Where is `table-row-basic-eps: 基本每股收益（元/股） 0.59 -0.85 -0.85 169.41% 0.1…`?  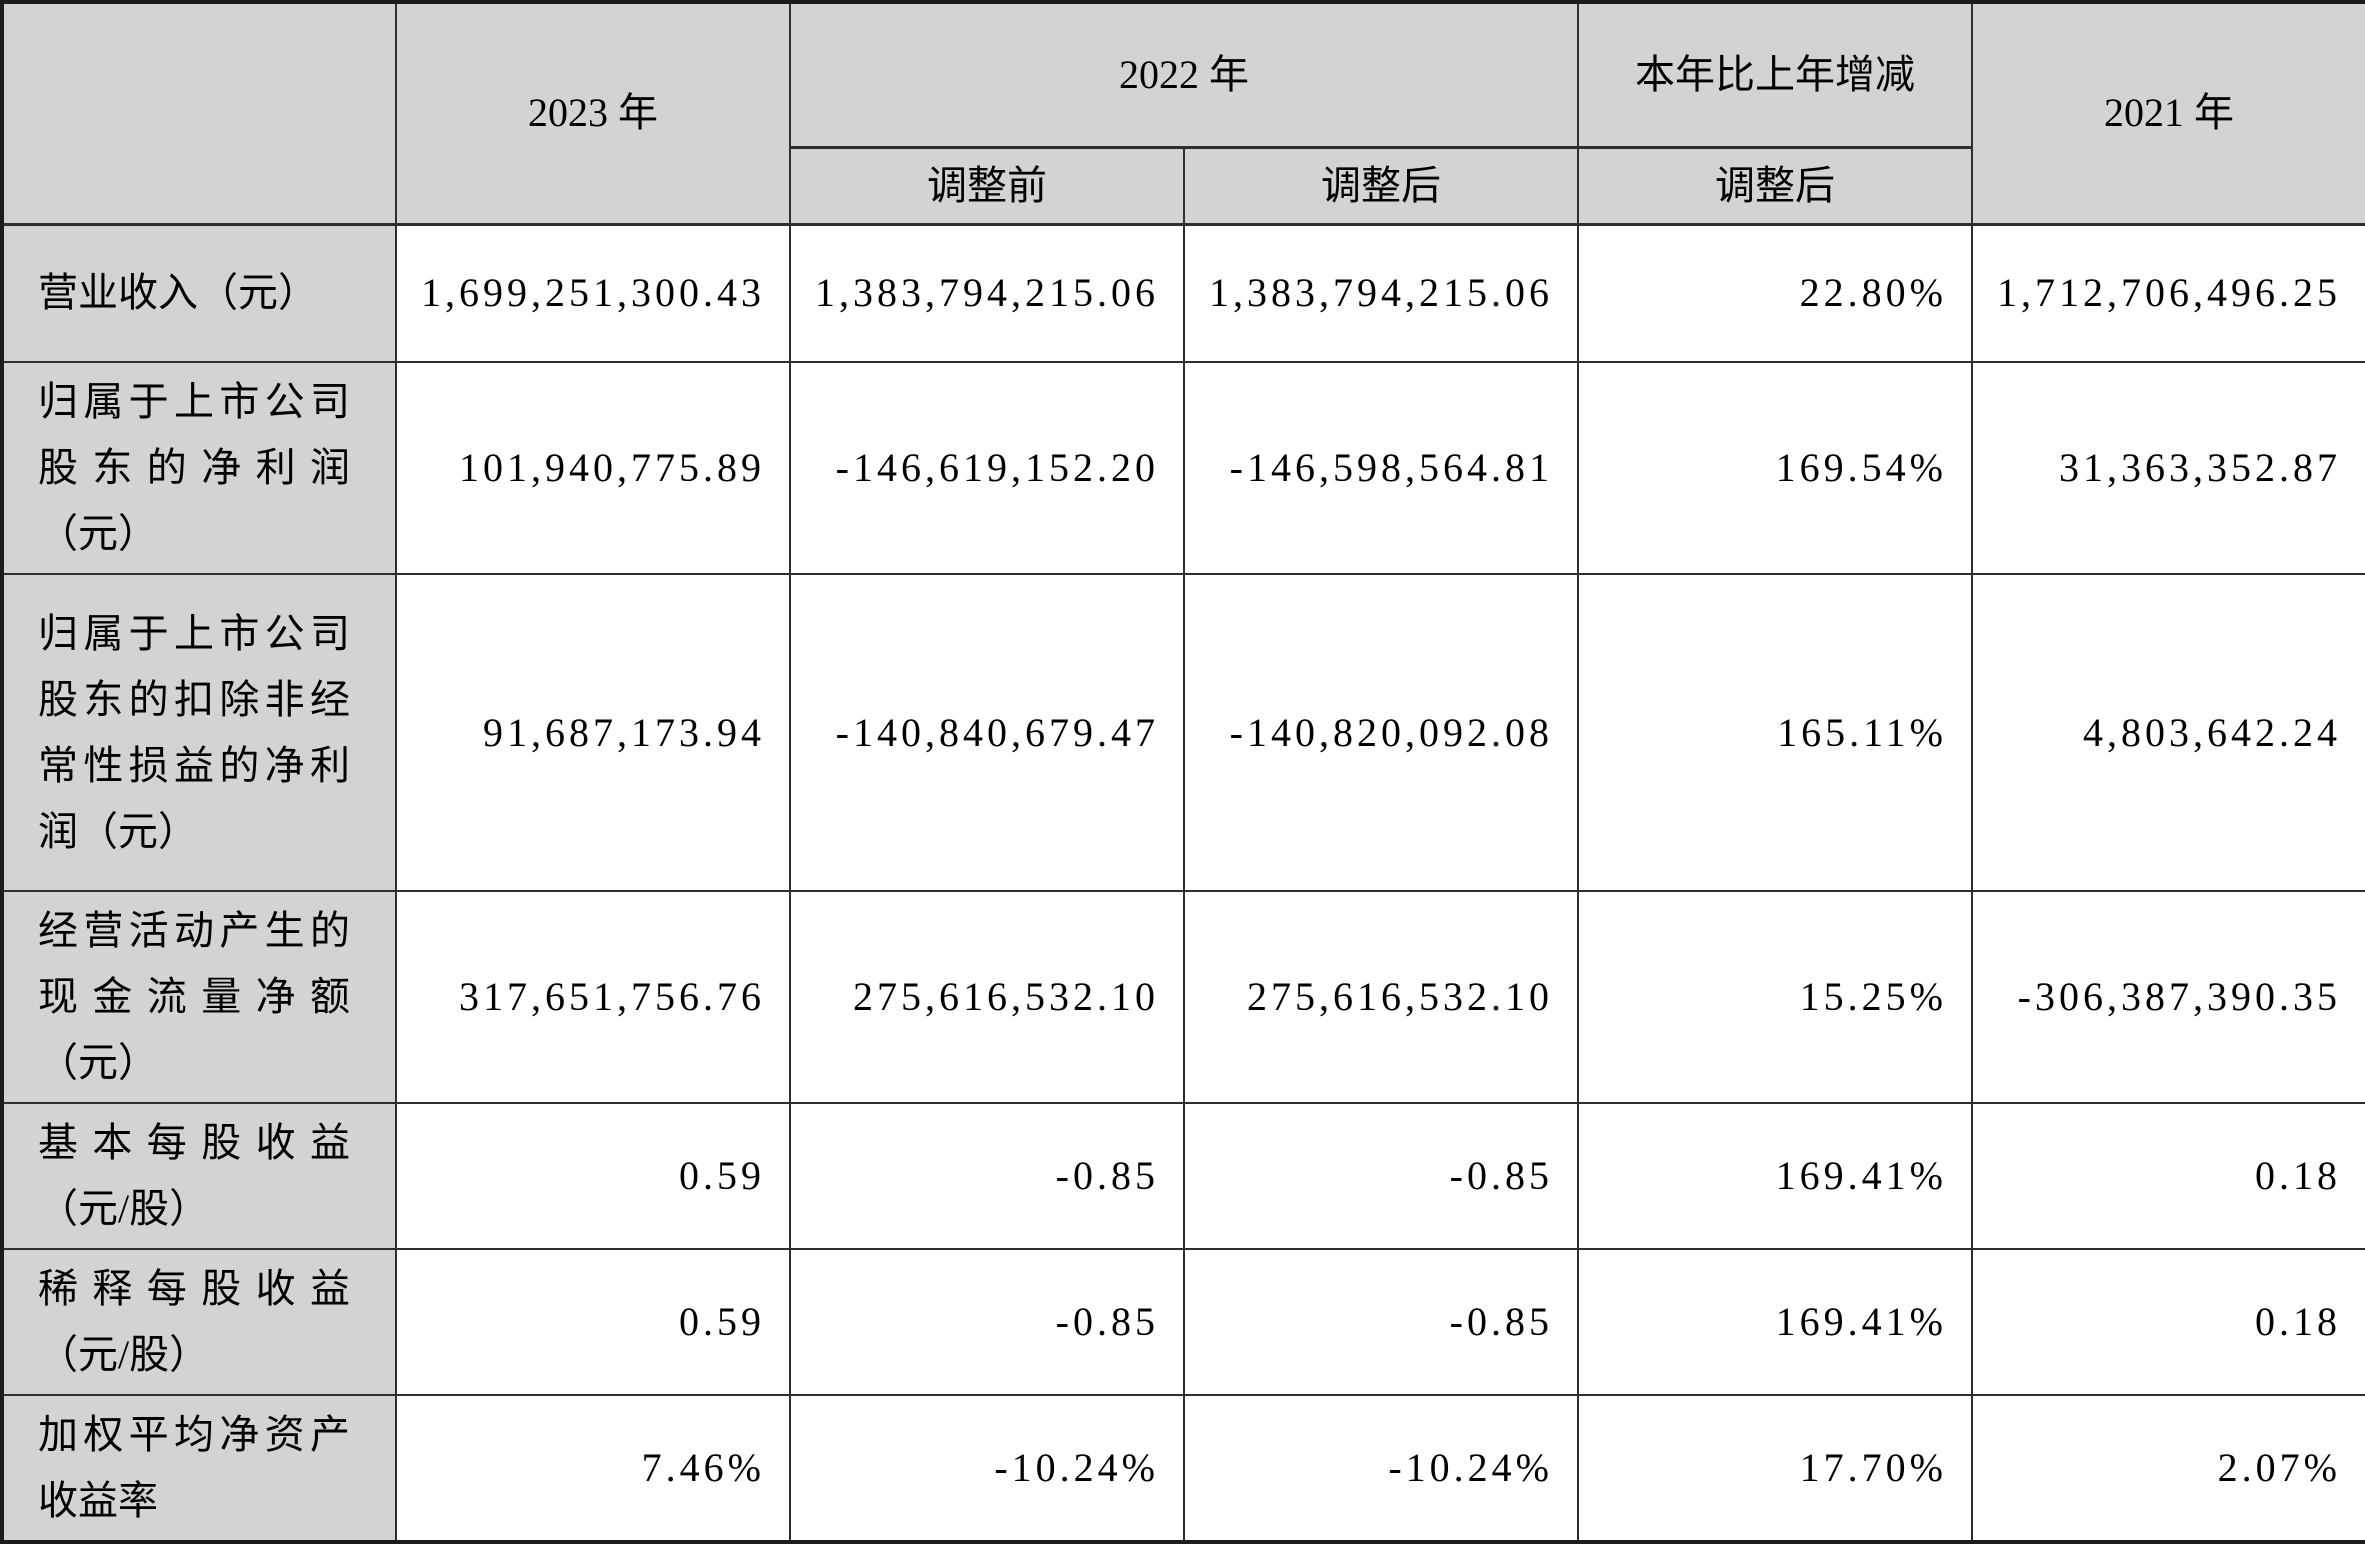 table-row-basic-eps: 基本每股收益（元/股） 0.59 -0.85 -0.85 169.41% 0.1… is located at coordinates (1183, 1176).